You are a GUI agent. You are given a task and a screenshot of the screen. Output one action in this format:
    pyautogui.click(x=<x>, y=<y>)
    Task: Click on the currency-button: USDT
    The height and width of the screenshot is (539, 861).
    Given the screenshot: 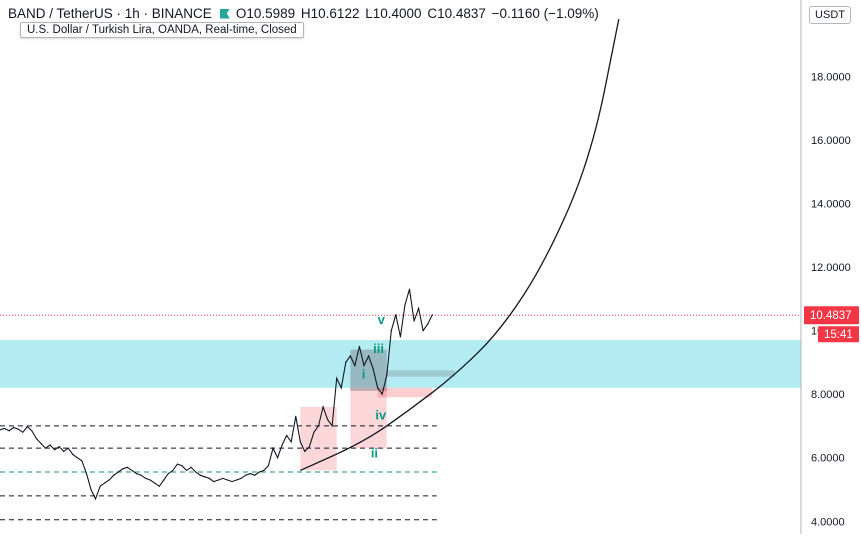 What is the action you would take?
    pyautogui.click(x=830, y=15)
    